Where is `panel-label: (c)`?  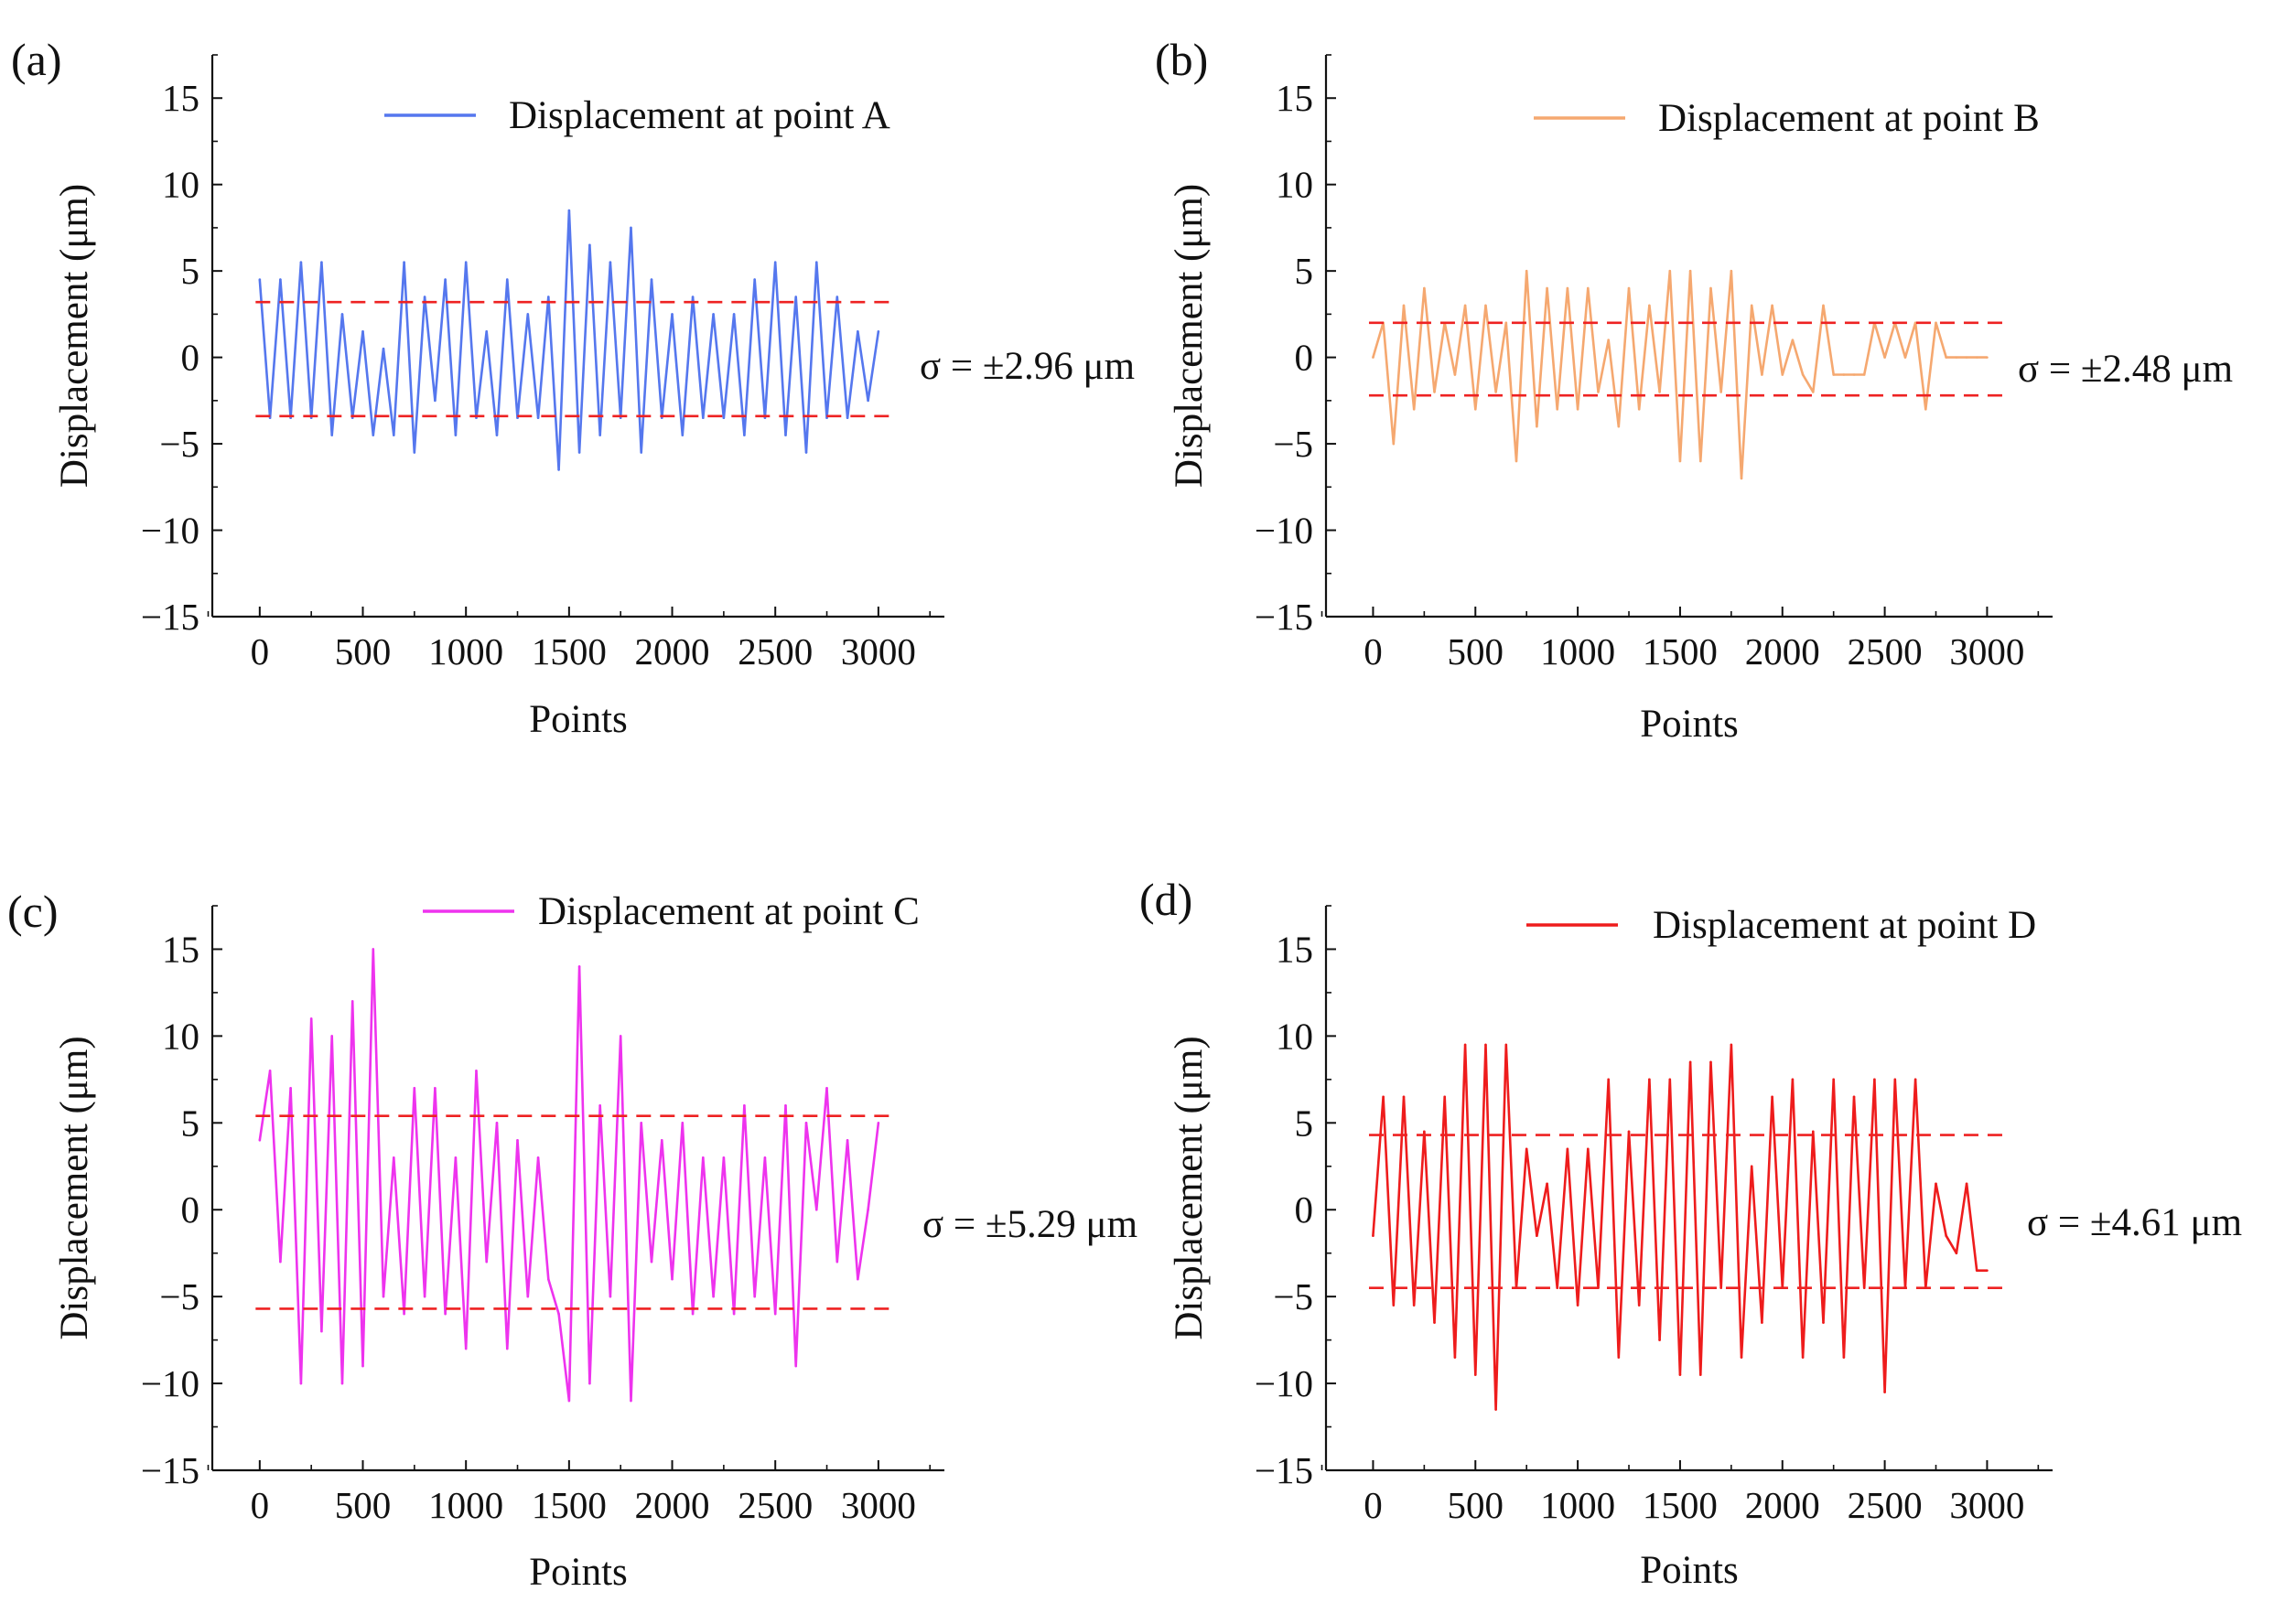
panel-label: (c) is located at coordinates (33, 912).